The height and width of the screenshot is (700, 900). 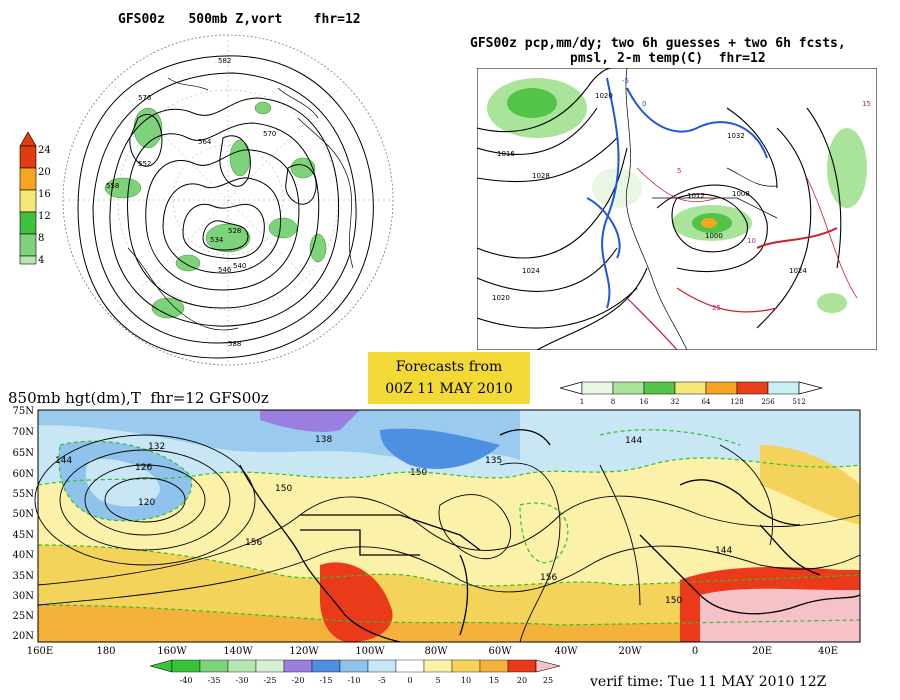 What do you see at coordinates (531, 271) in the screenshot?
I see `b-lbl-1024: 1024` at bounding box center [531, 271].